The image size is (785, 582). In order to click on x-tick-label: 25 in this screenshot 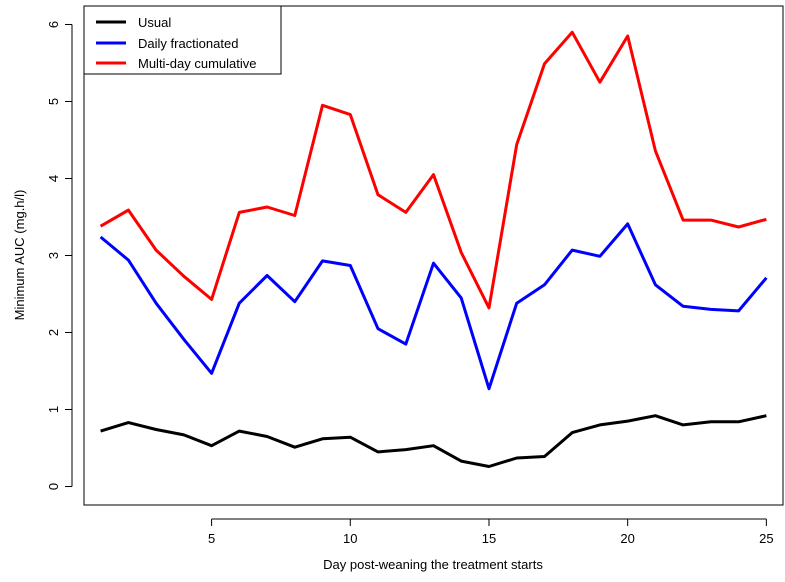, I will do `click(766, 538)`.